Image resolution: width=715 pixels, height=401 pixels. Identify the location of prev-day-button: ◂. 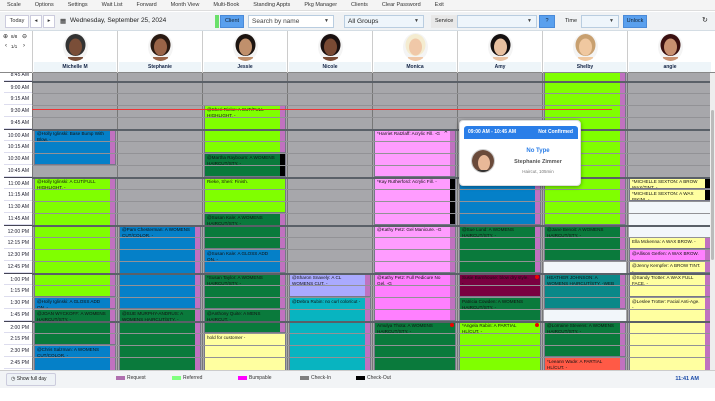
(36, 21).